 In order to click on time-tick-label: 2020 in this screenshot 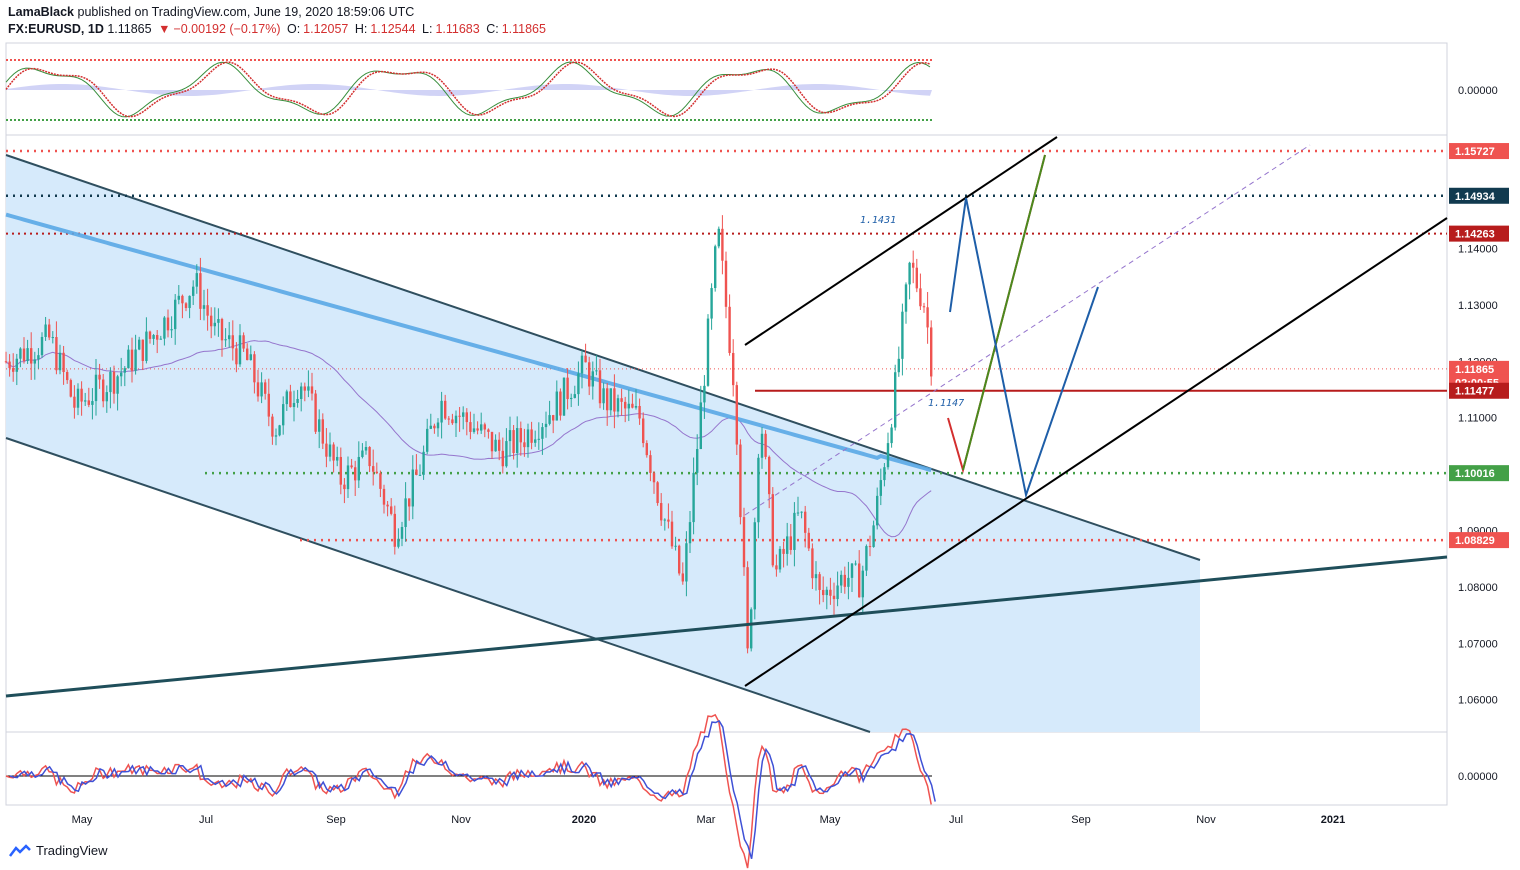, I will do `click(584, 820)`.